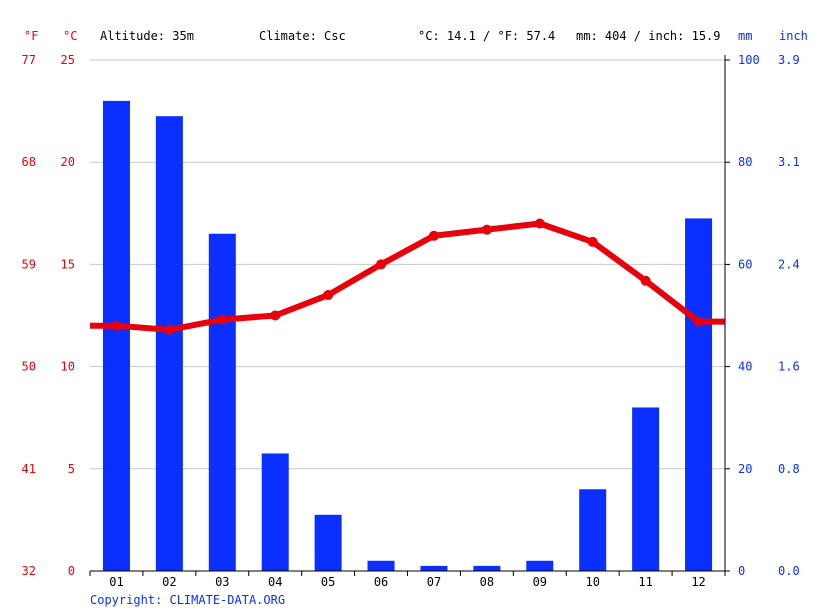  I want to click on fahrenheit-tick-label: 77, so click(29, 60).